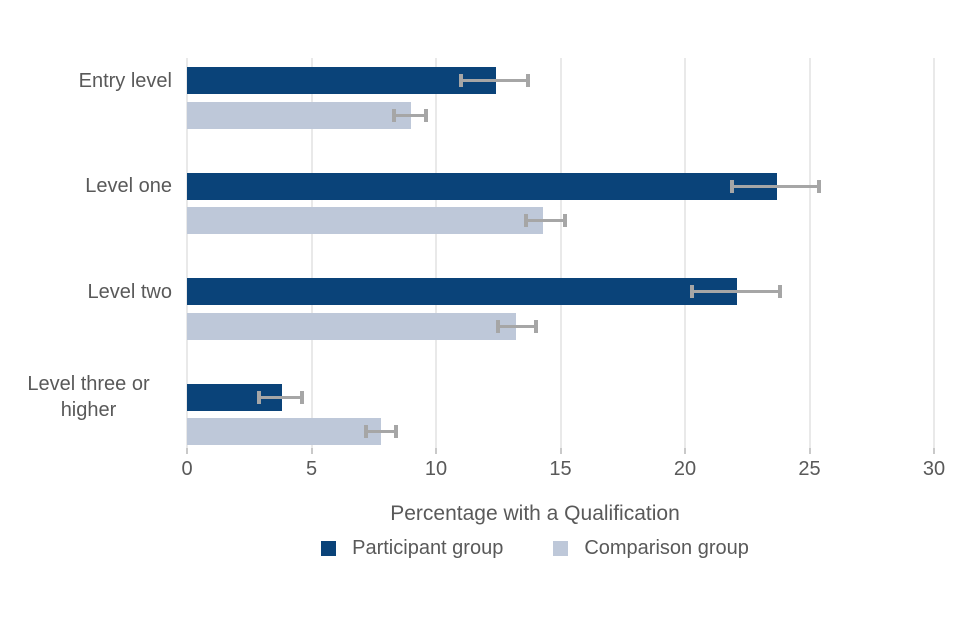  Describe the element at coordinates (561, 548) in the screenshot. I see `legend-swatch-comparison-icon` at that location.